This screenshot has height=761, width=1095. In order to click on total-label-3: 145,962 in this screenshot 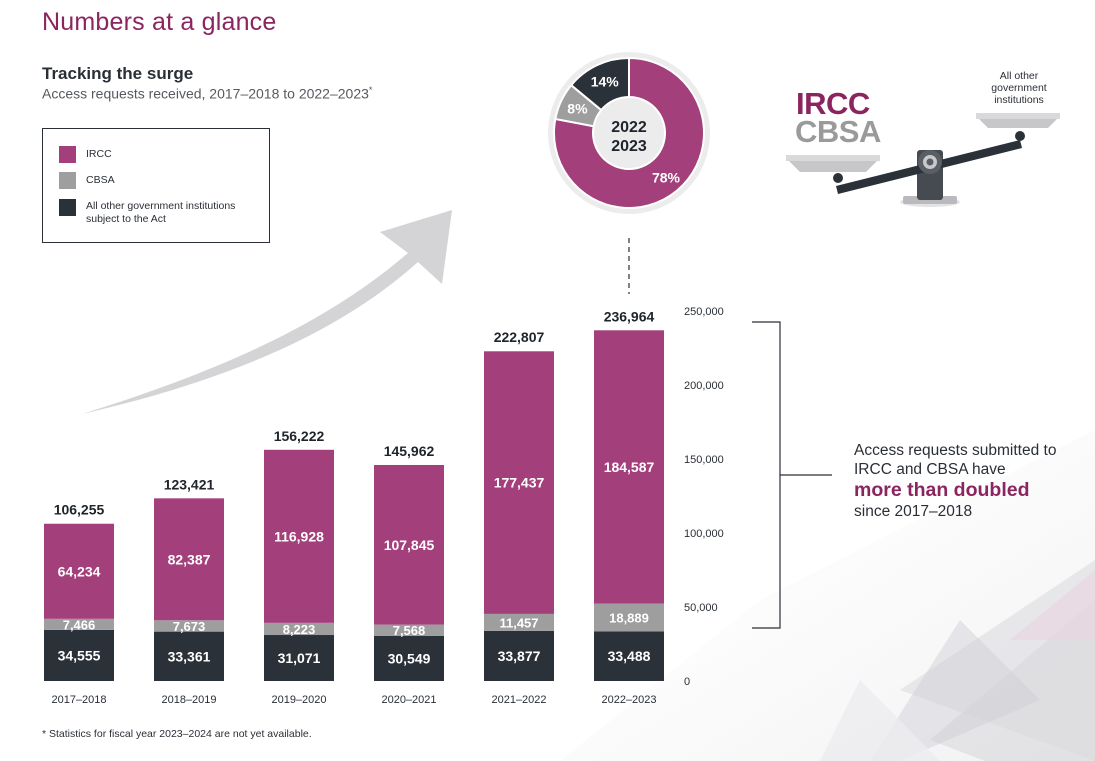, I will do `click(409, 451)`.